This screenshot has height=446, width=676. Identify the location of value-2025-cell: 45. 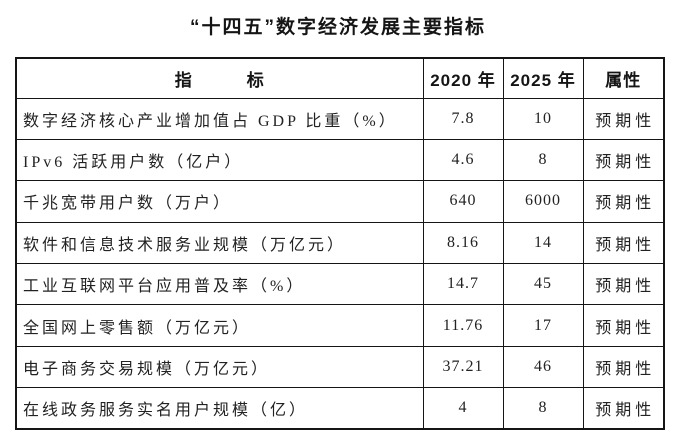
(543, 284).